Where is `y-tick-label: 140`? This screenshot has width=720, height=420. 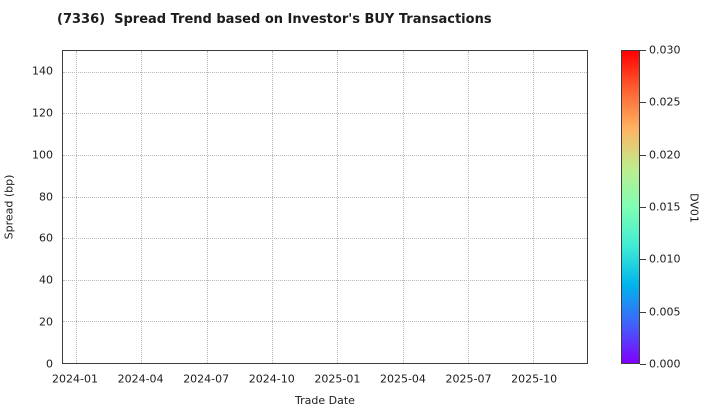
y-tick-label: 140 is located at coordinates (42, 71).